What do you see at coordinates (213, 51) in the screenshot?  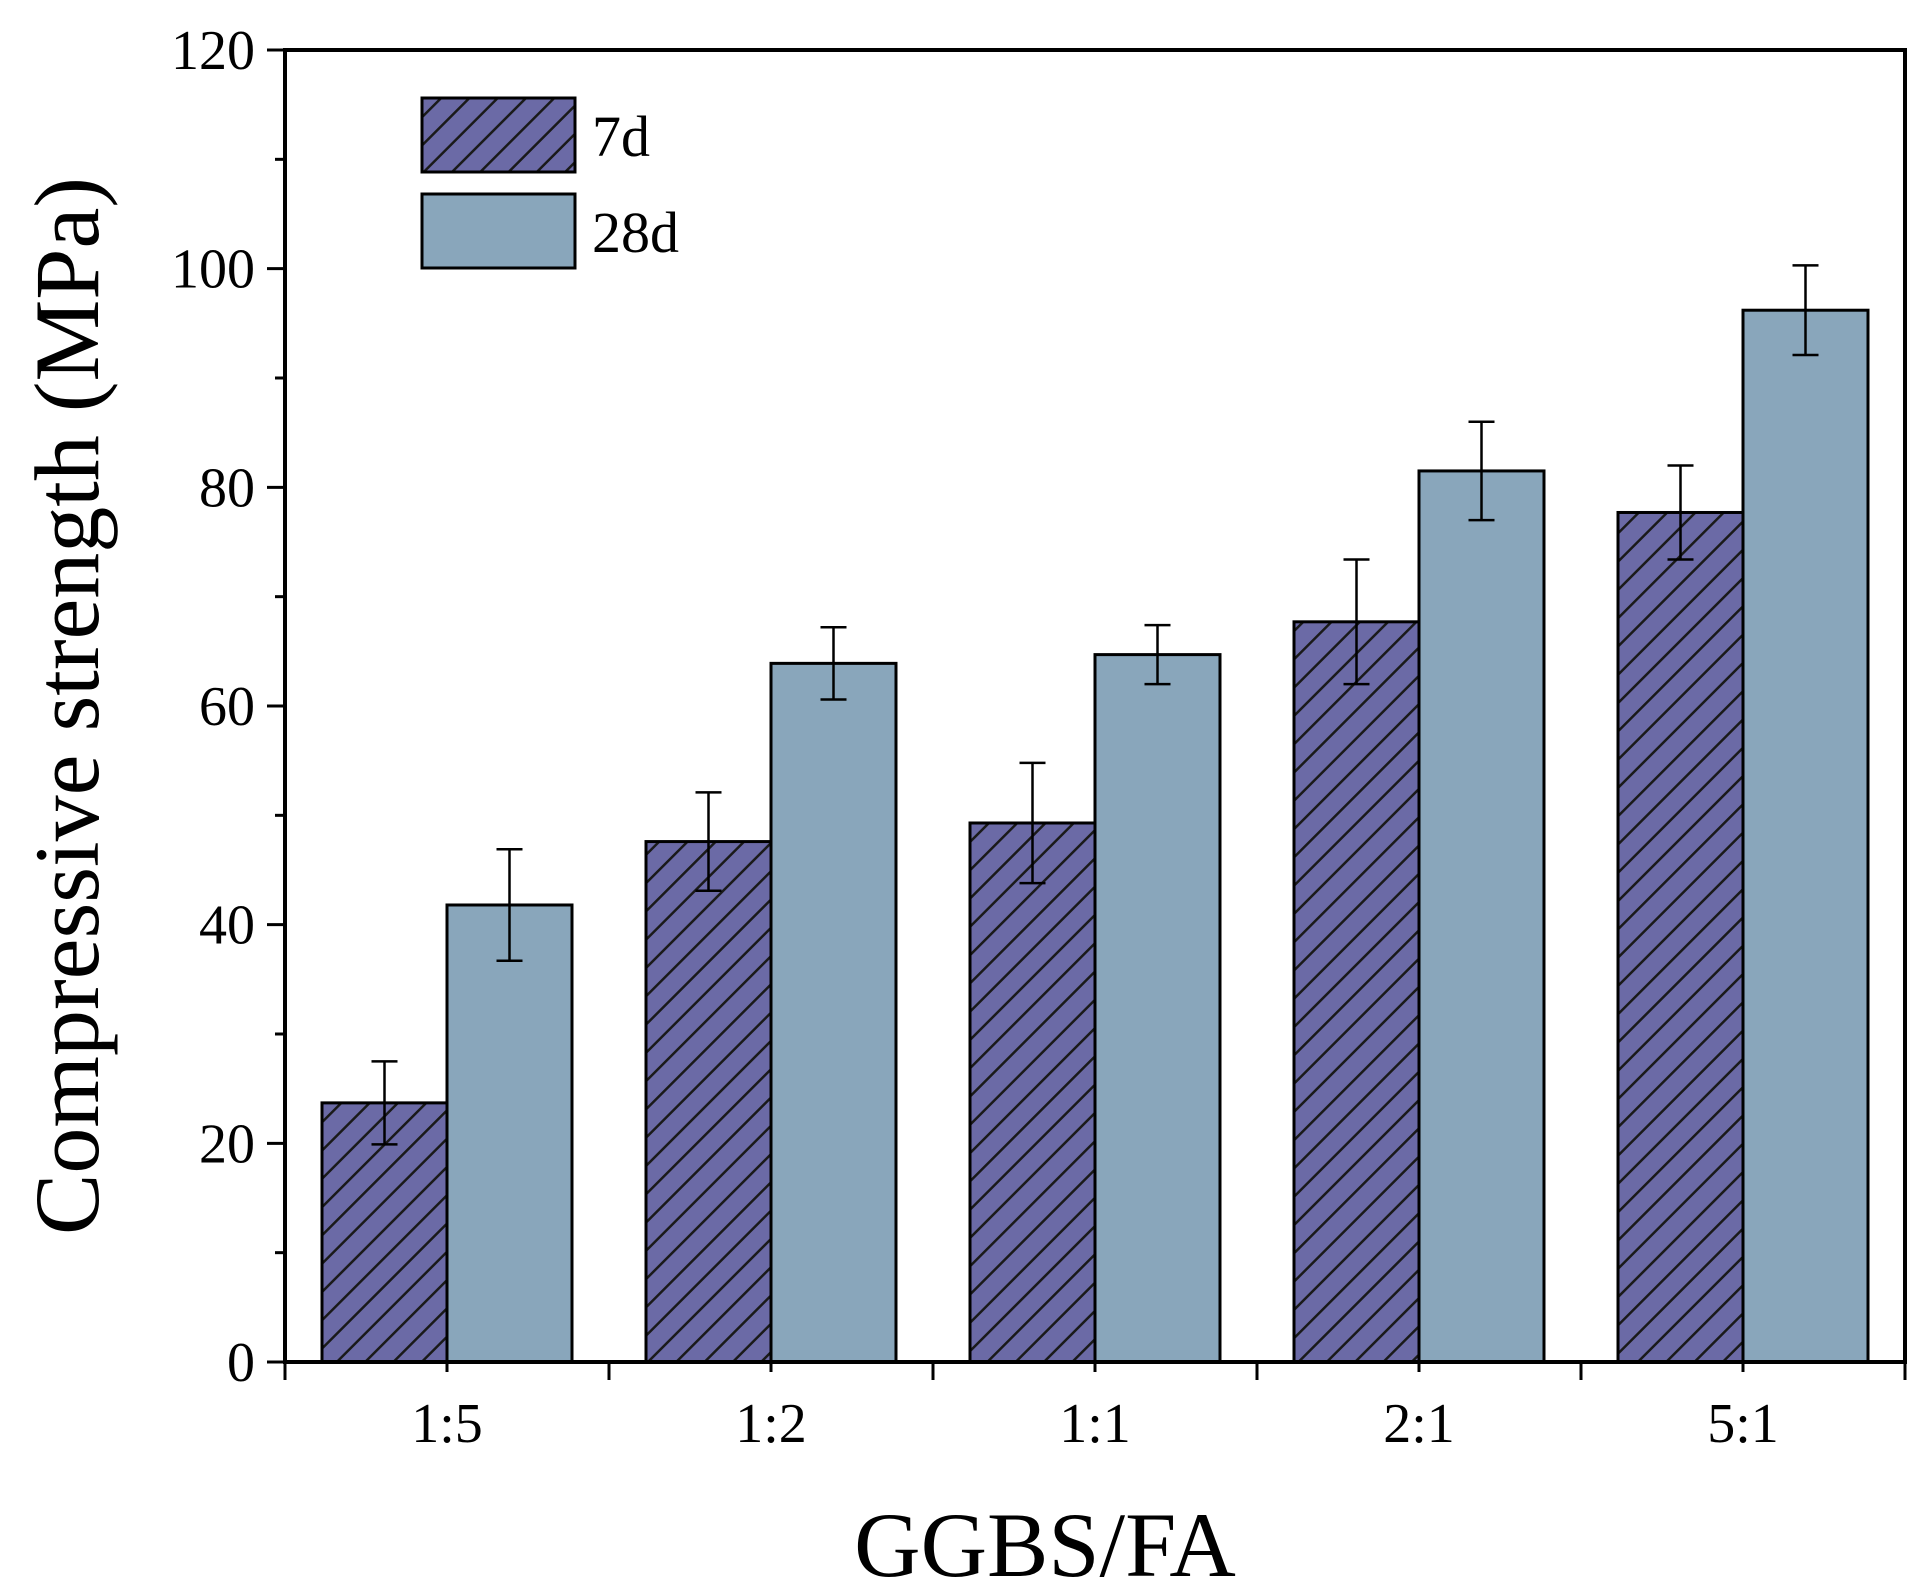 I see `y-tick-label: 120` at bounding box center [213, 51].